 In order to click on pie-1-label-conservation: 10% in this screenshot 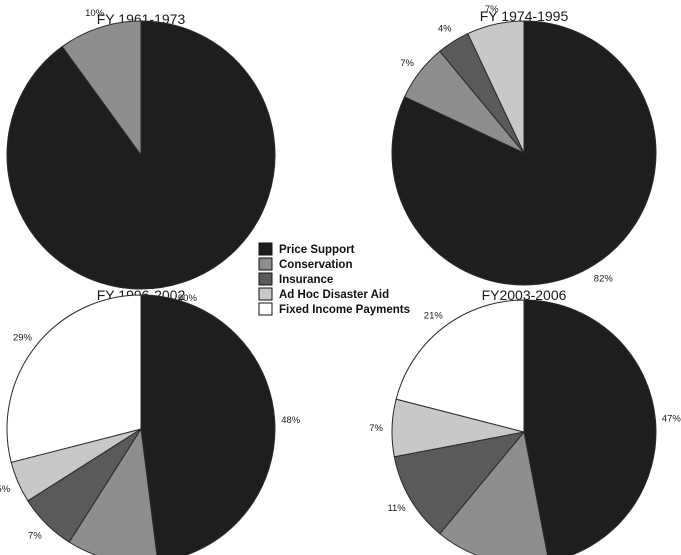, I will do `click(95, 13)`.